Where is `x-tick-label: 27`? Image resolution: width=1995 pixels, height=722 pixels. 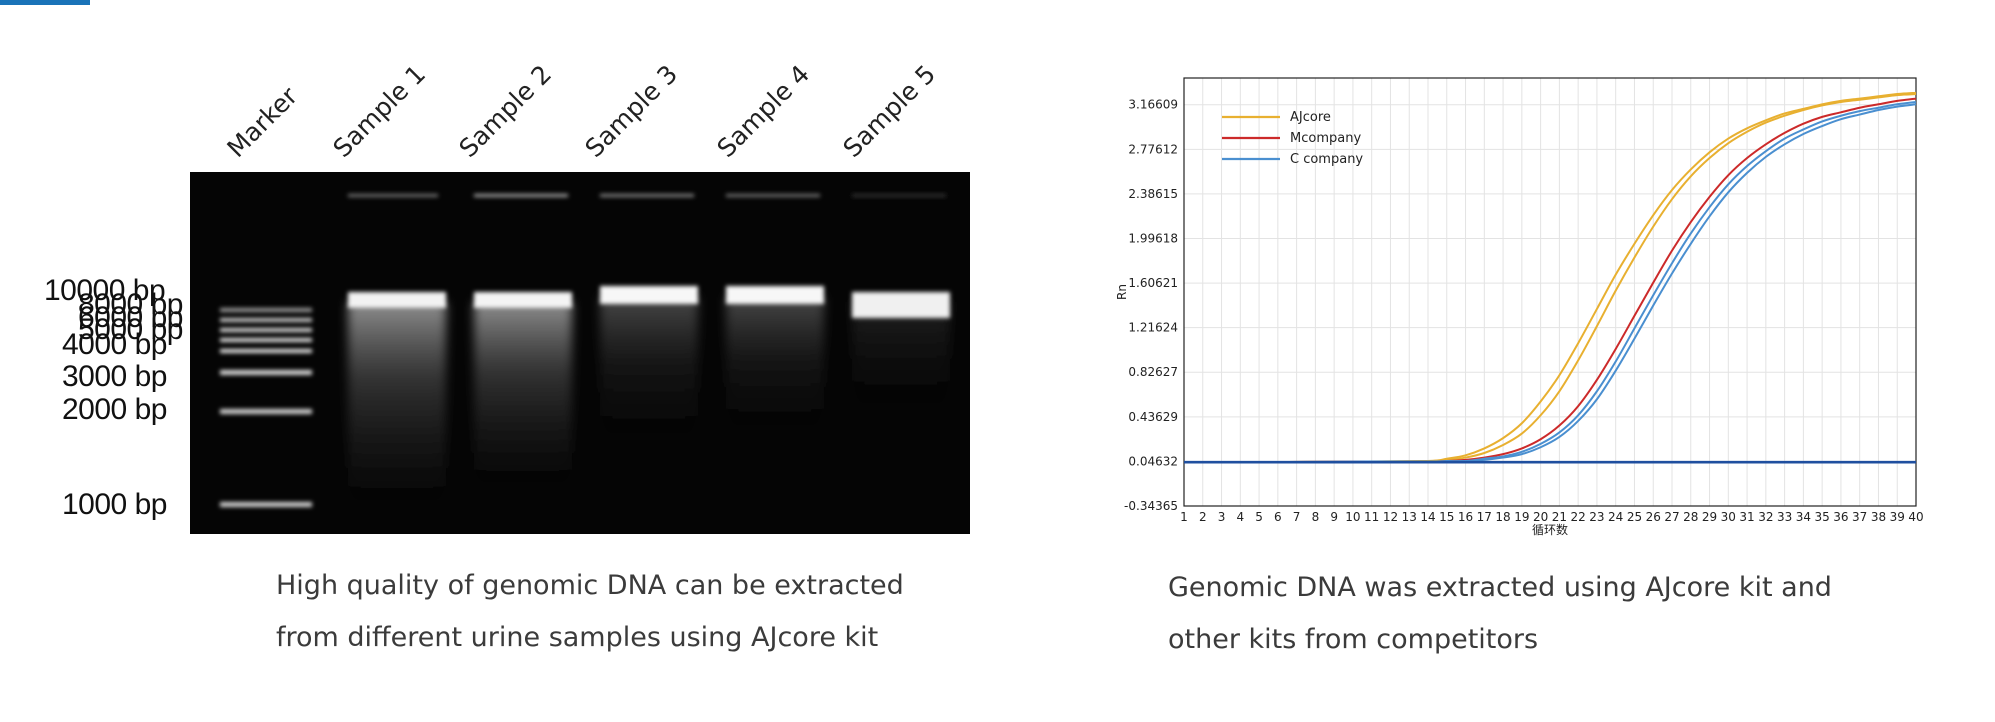 x-tick-label: 27 is located at coordinates (1671, 517).